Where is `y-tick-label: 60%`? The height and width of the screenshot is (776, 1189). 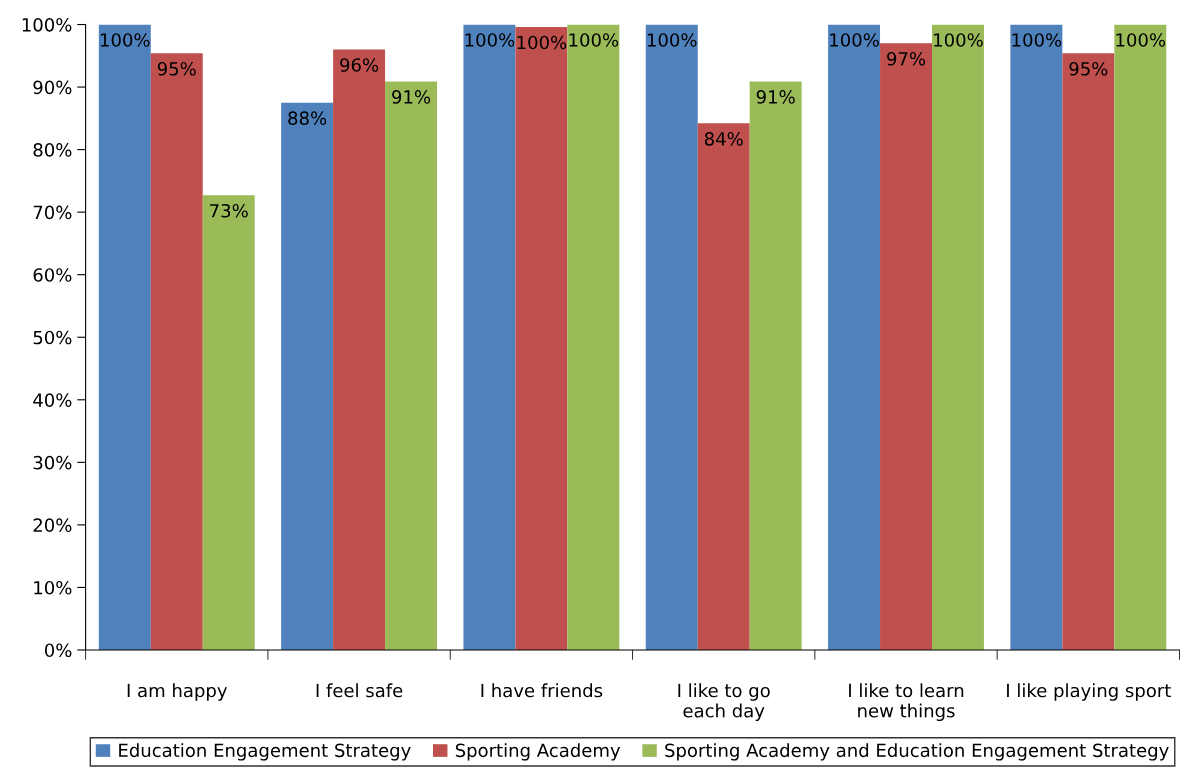 y-tick-label: 60% is located at coordinates (52, 275).